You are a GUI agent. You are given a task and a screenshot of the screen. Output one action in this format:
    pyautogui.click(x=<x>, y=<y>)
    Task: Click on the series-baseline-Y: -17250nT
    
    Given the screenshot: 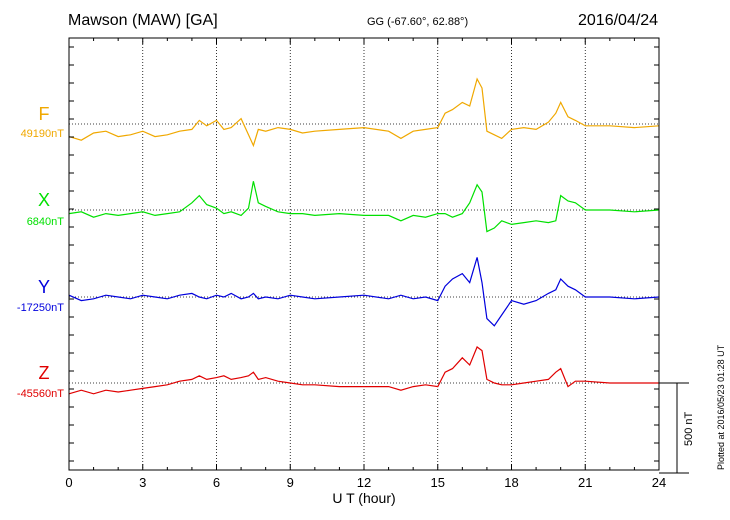 What is the action you would take?
    pyautogui.click(x=40, y=308)
    